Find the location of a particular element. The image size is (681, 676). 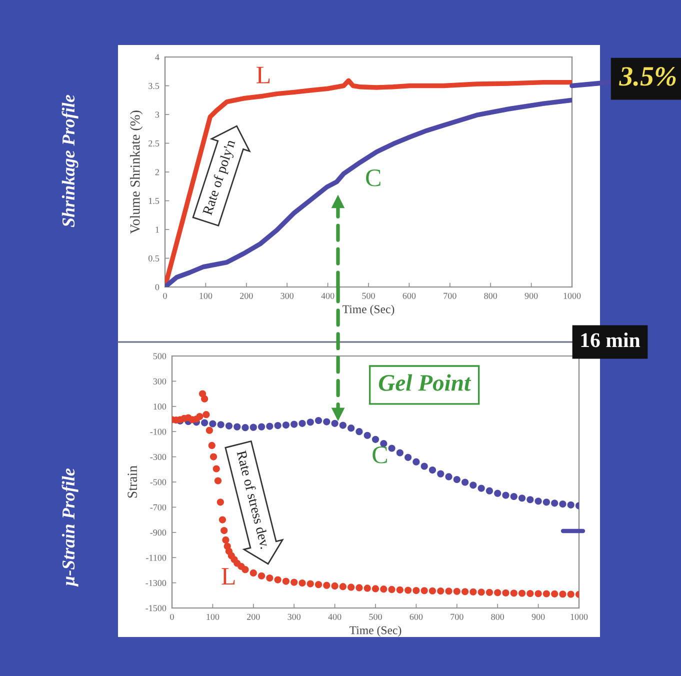

y-tick-label: -1300 is located at coordinates (156, 583).